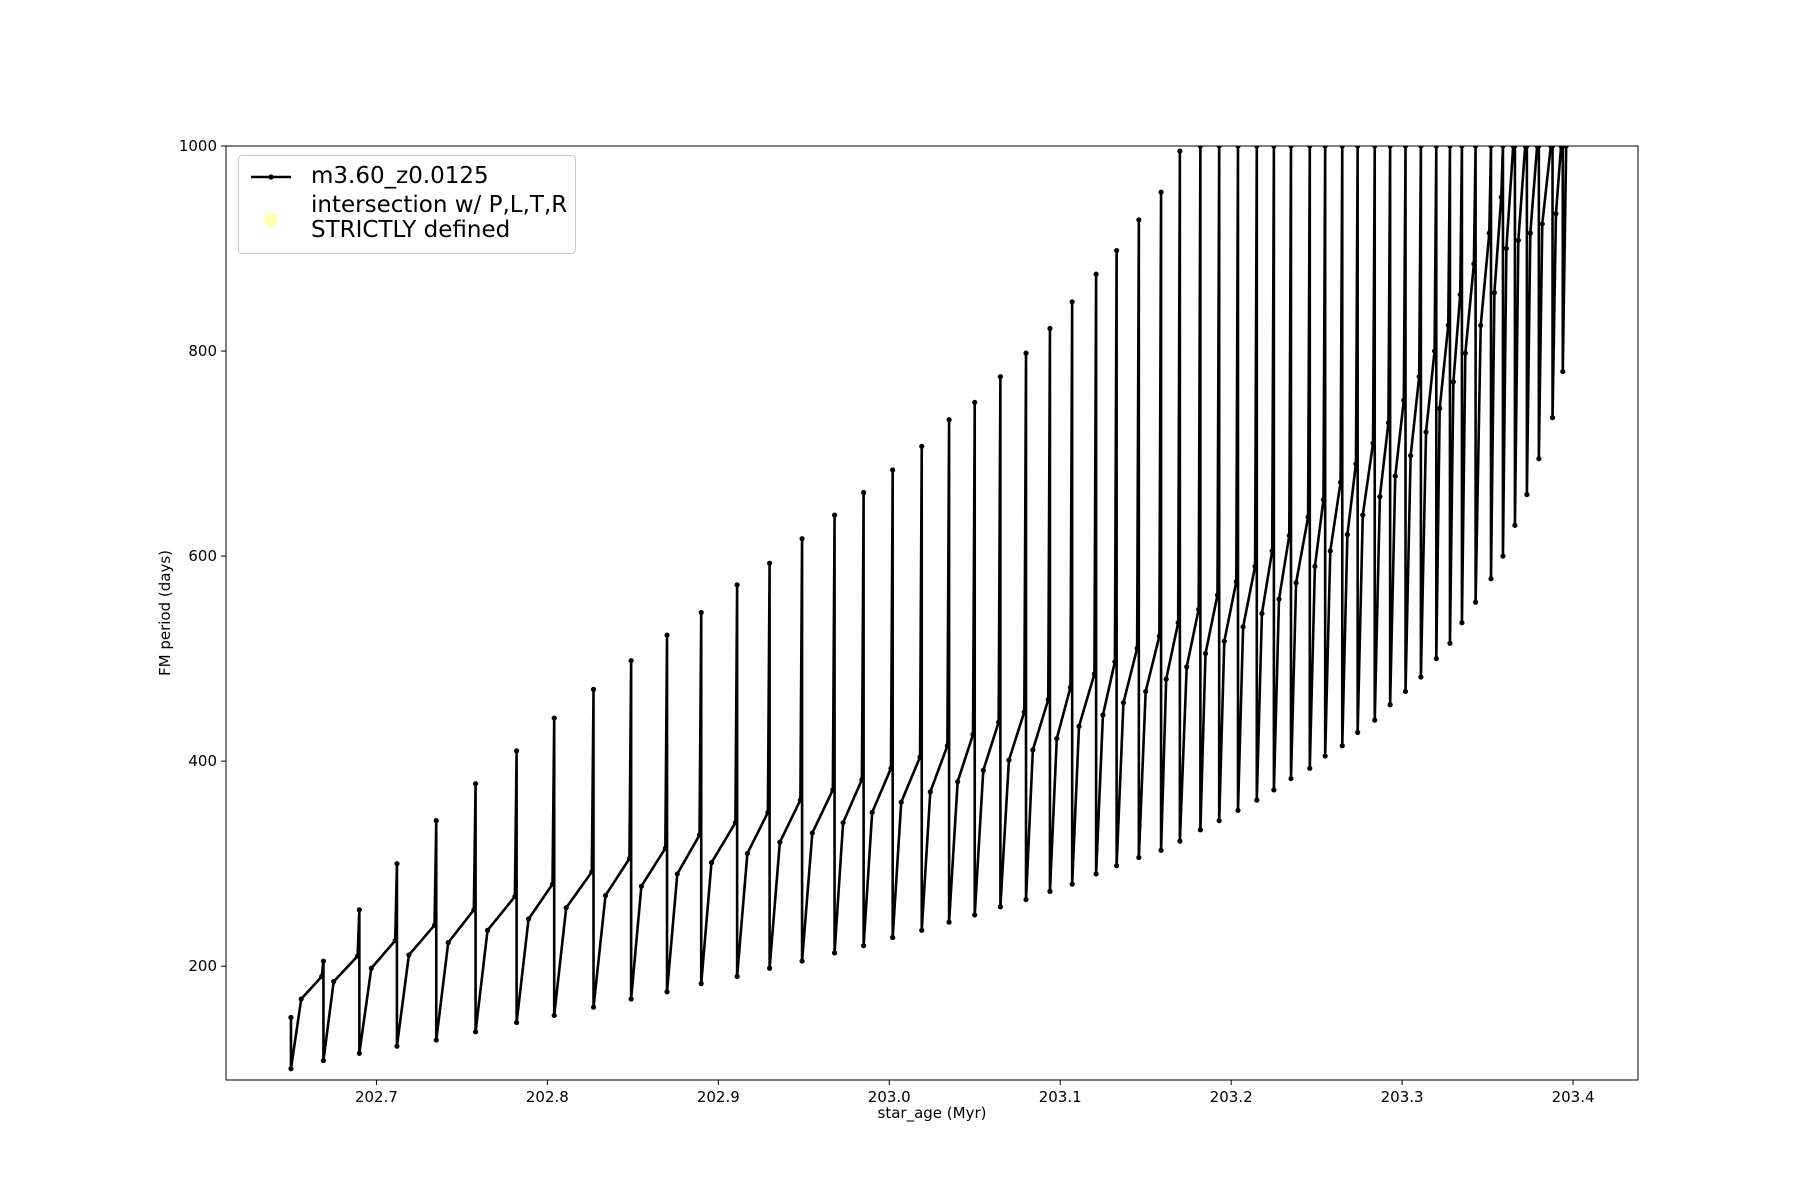 The height and width of the screenshot is (1204, 1800). Describe the element at coordinates (1060, 1097) in the screenshot. I see `x-tick-label: 203.1` at that location.